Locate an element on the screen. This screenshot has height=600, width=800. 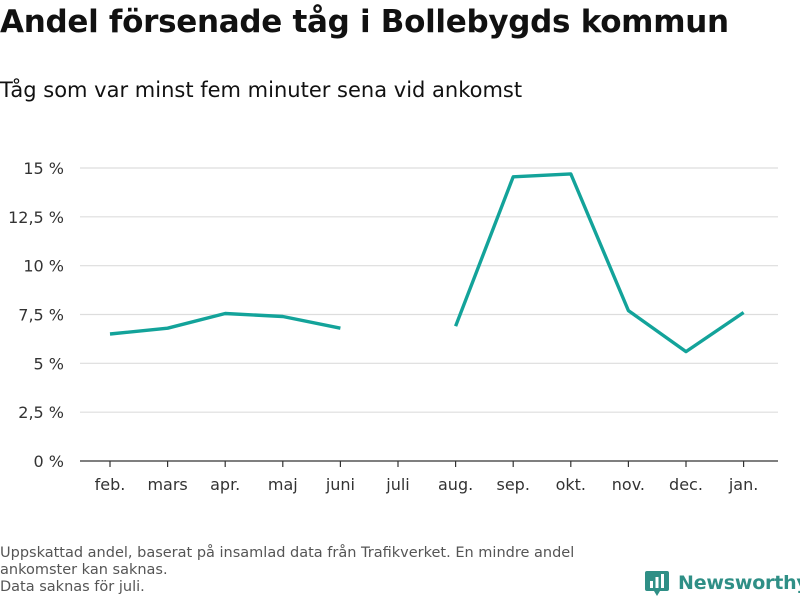
y-axis-ticks: 0 % 2,5 % 5 % 7,5 % 10 % 12,5 % 15 % is located at coordinates (36, 315).